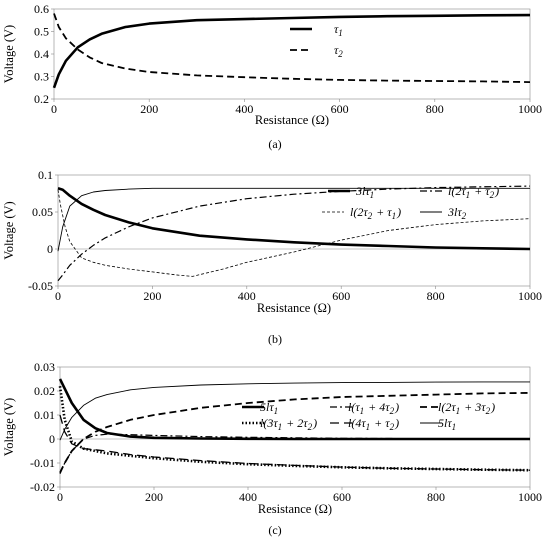  Describe the element at coordinates (373, 424) in the screenshot. I see `legend-label-5: l(4τ1 + τ2 )` at that location.